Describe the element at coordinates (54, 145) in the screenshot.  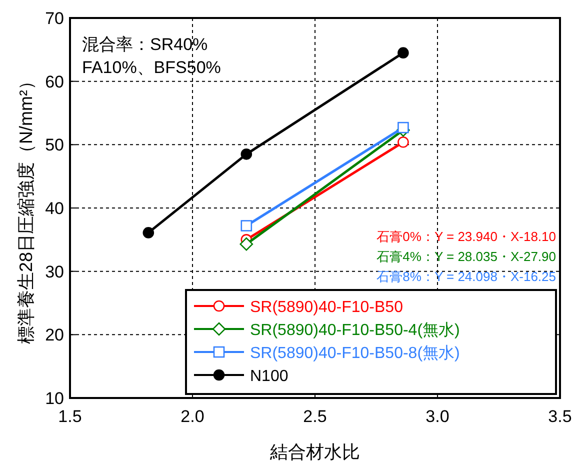
I see `y-tick-label: 50` at that location.